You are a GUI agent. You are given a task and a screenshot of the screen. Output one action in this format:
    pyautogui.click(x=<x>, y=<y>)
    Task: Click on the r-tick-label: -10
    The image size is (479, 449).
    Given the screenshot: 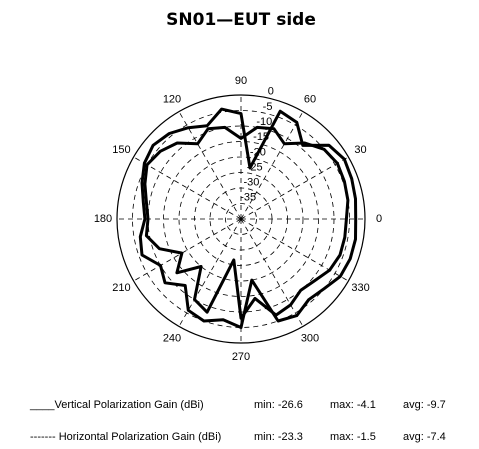 What is the action you would take?
    pyautogui.click(x=264, y=122)
    